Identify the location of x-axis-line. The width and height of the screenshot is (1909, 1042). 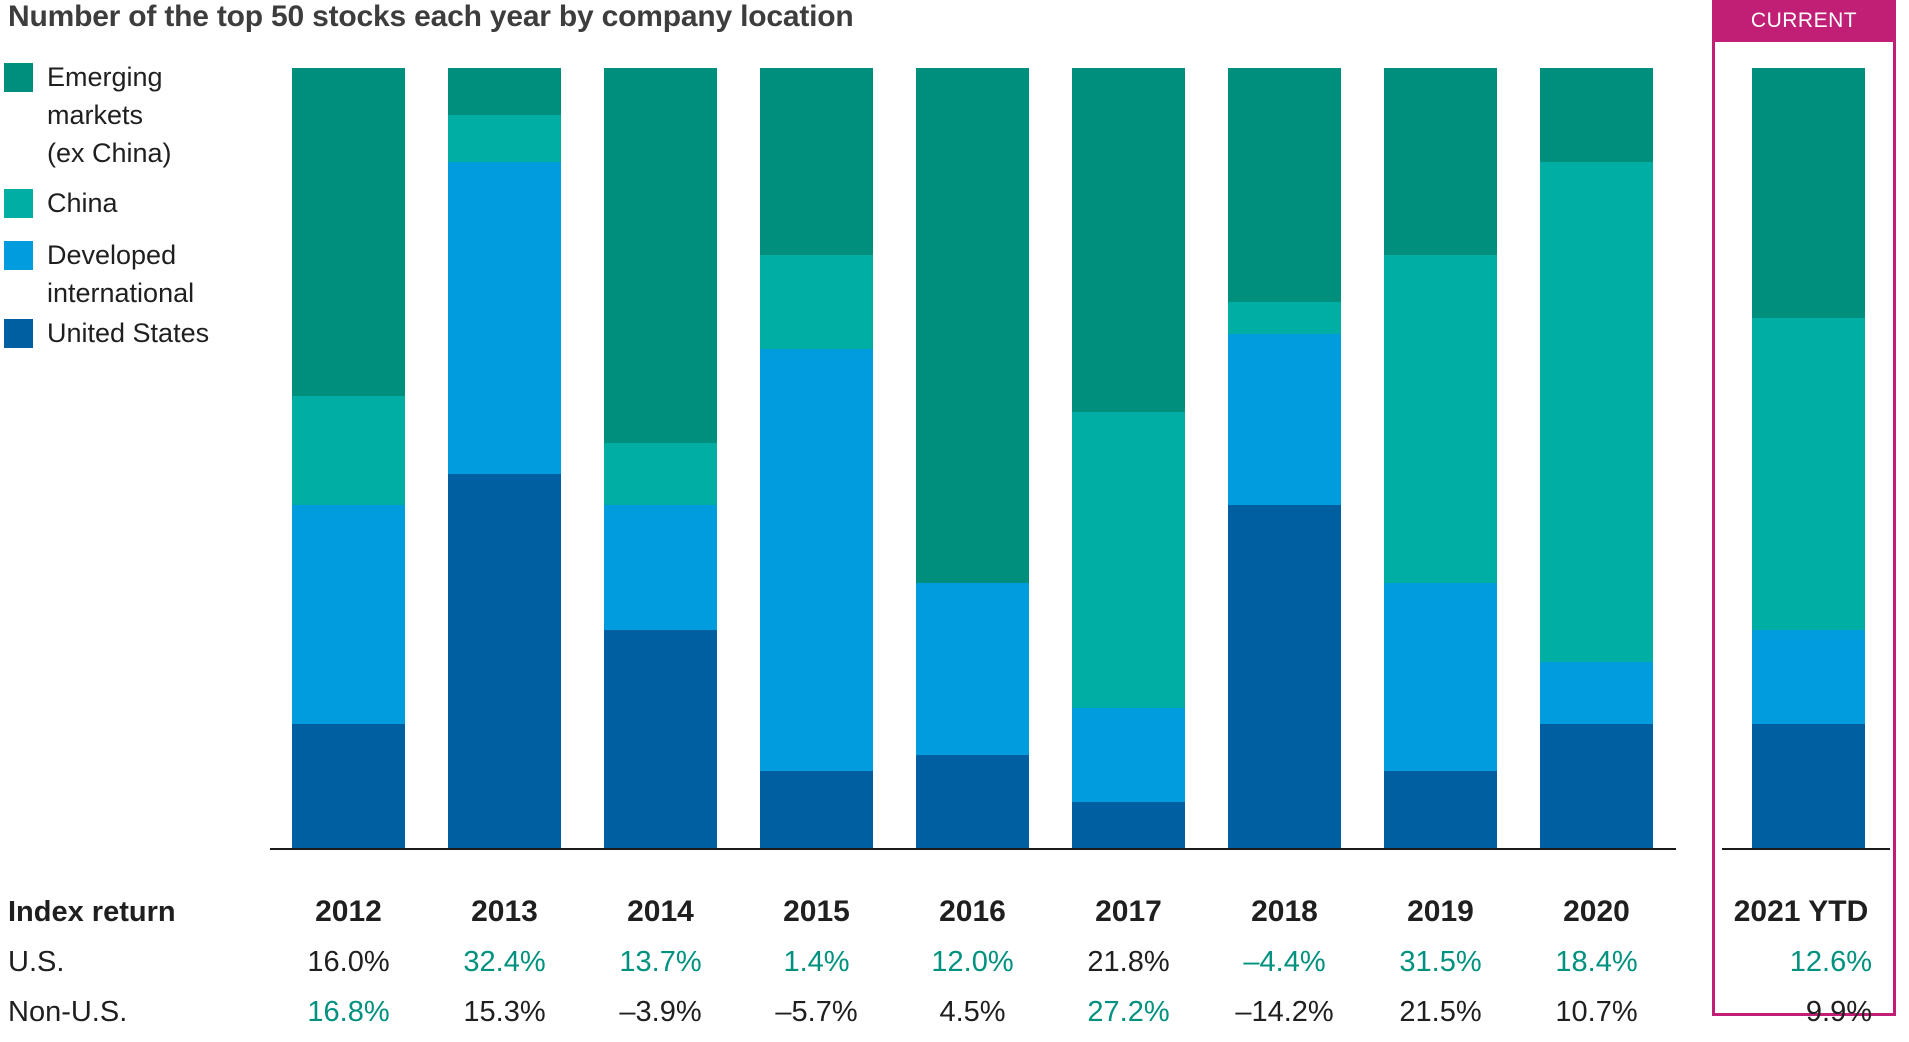
(973, 849).